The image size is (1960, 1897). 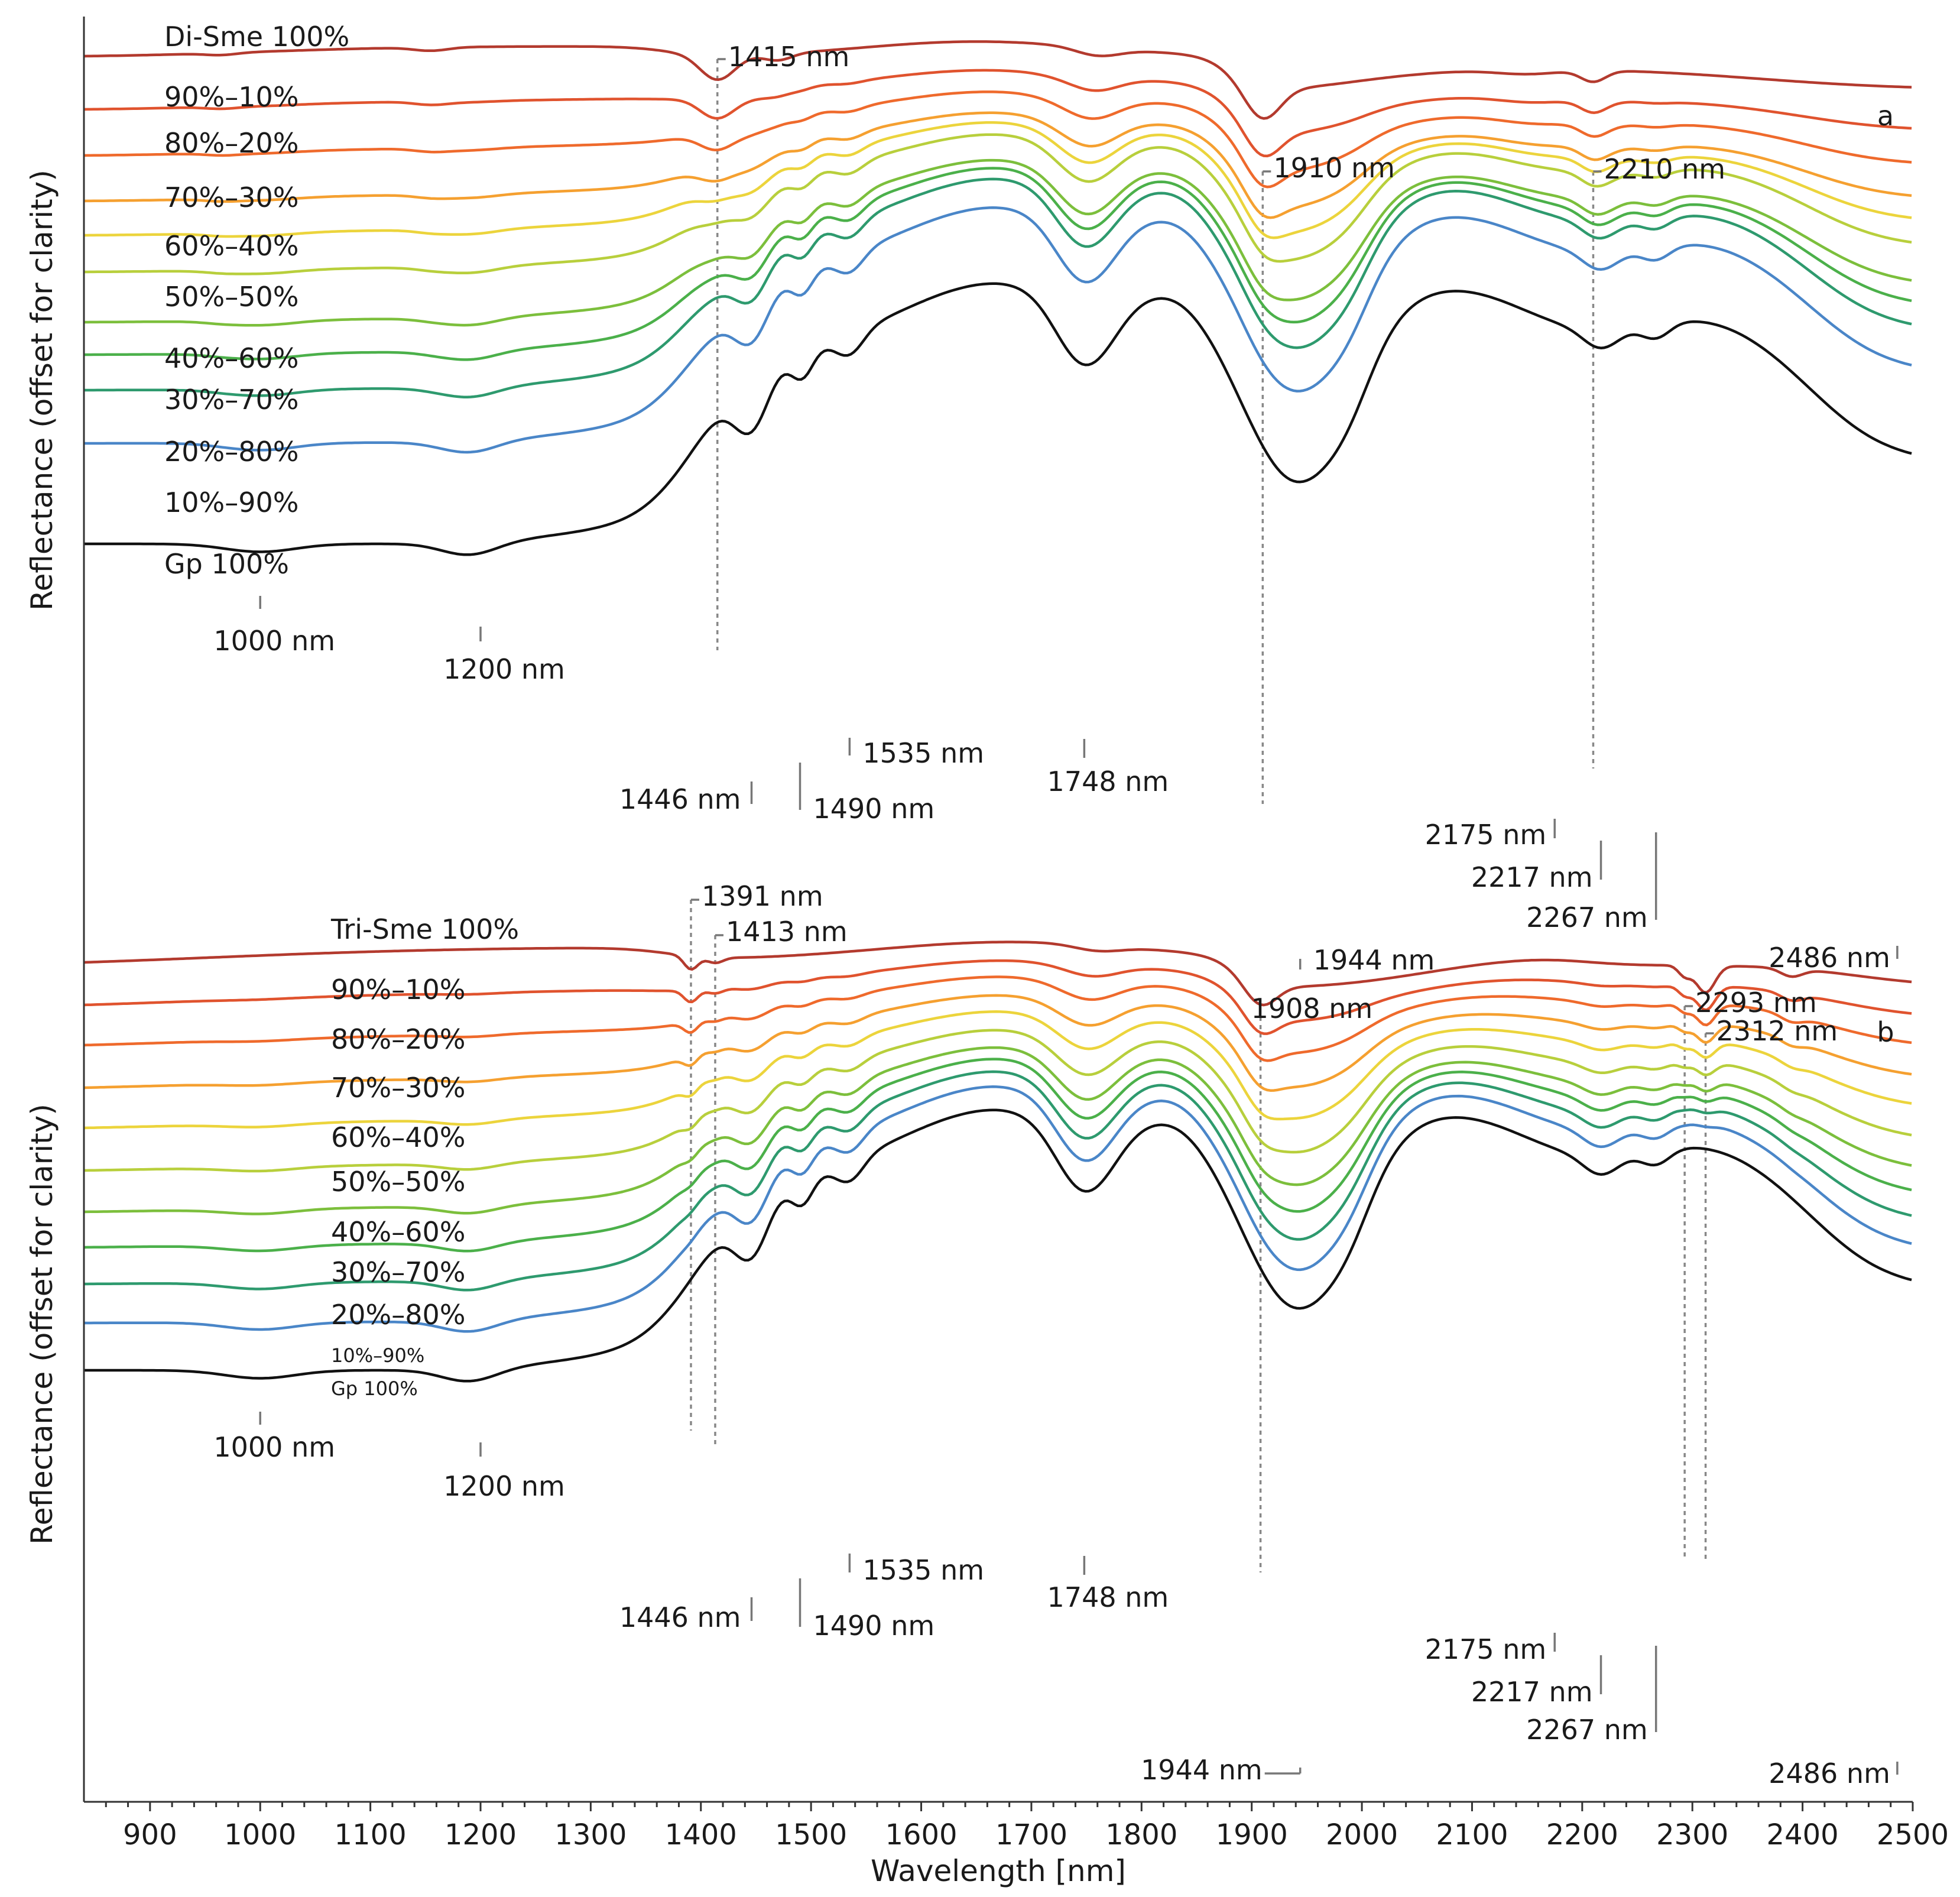 What do you see at coordinates (398, 1182) in the screenshot?
I see `series-label-b-6: 50%–50%` at bounding box center [398, 1182].